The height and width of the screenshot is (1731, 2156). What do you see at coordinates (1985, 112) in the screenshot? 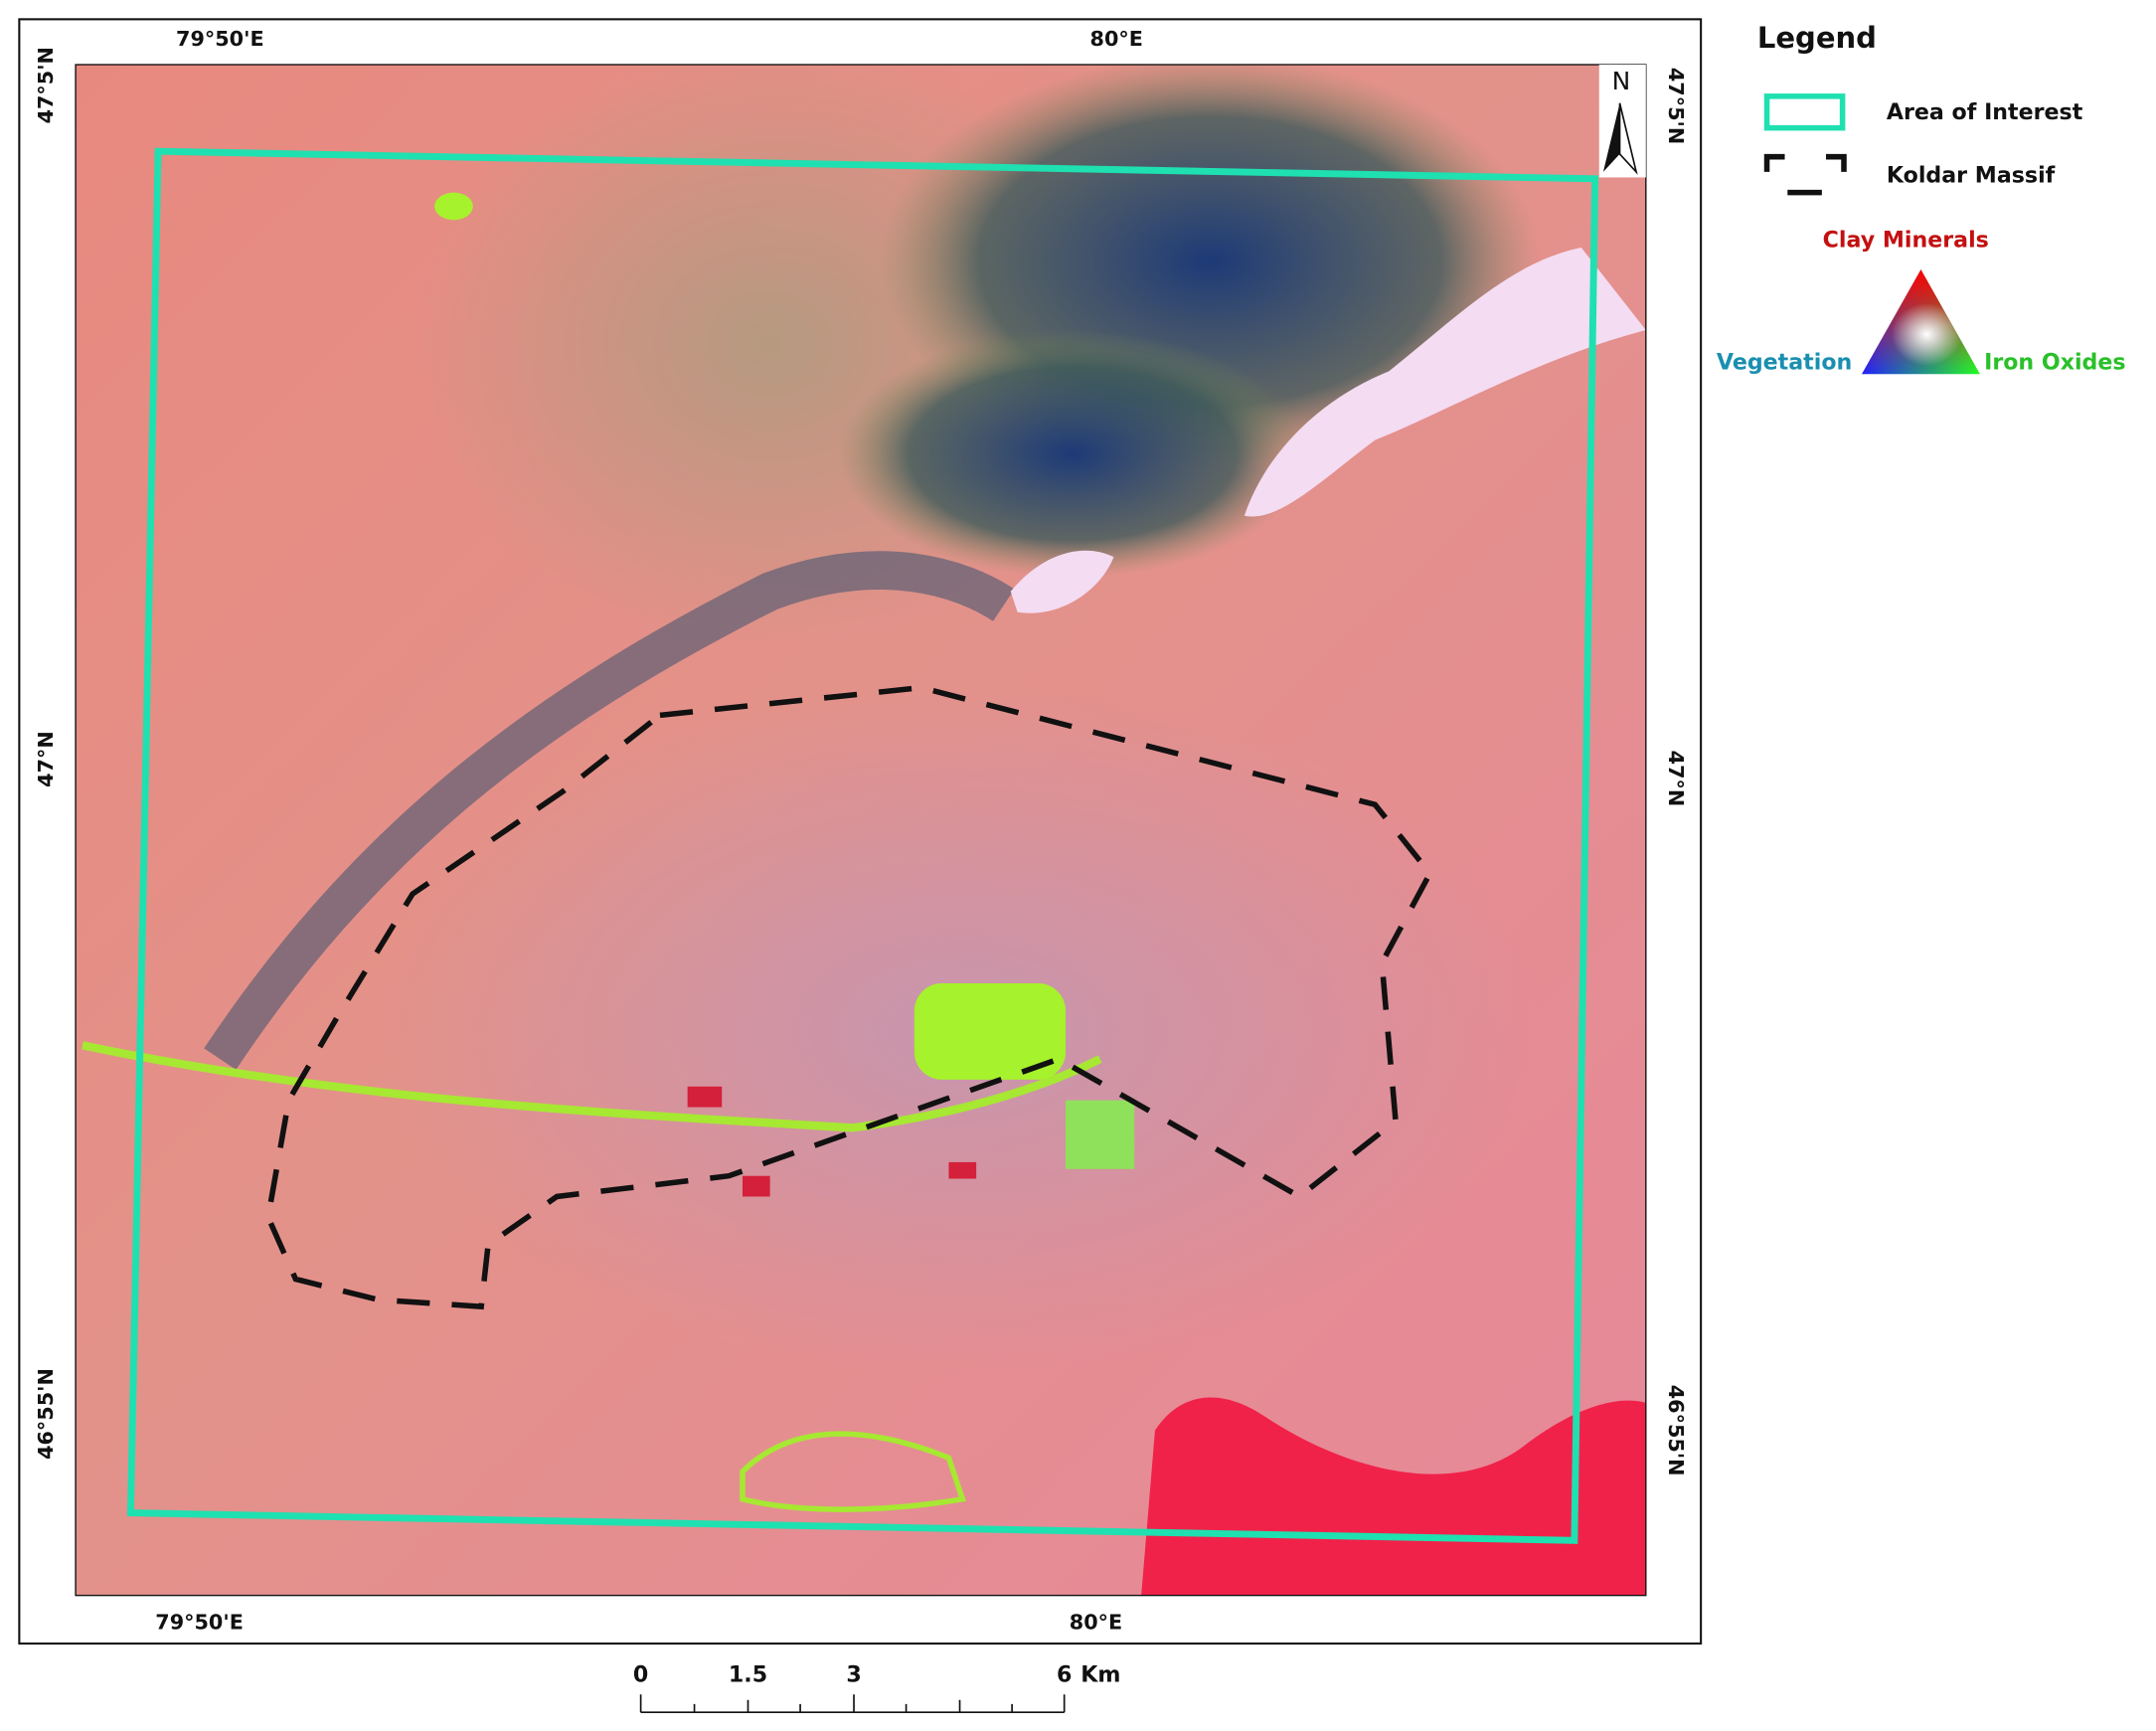
I see `legend-item: Area of Interest` at bounding box center [1985, 112].